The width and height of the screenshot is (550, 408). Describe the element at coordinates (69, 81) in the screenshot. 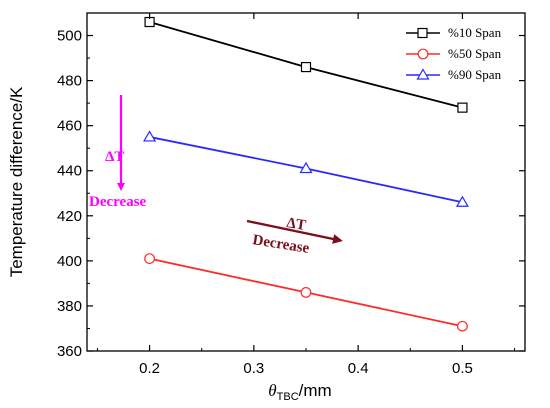

I see `y-tick-label: 480` at that location.